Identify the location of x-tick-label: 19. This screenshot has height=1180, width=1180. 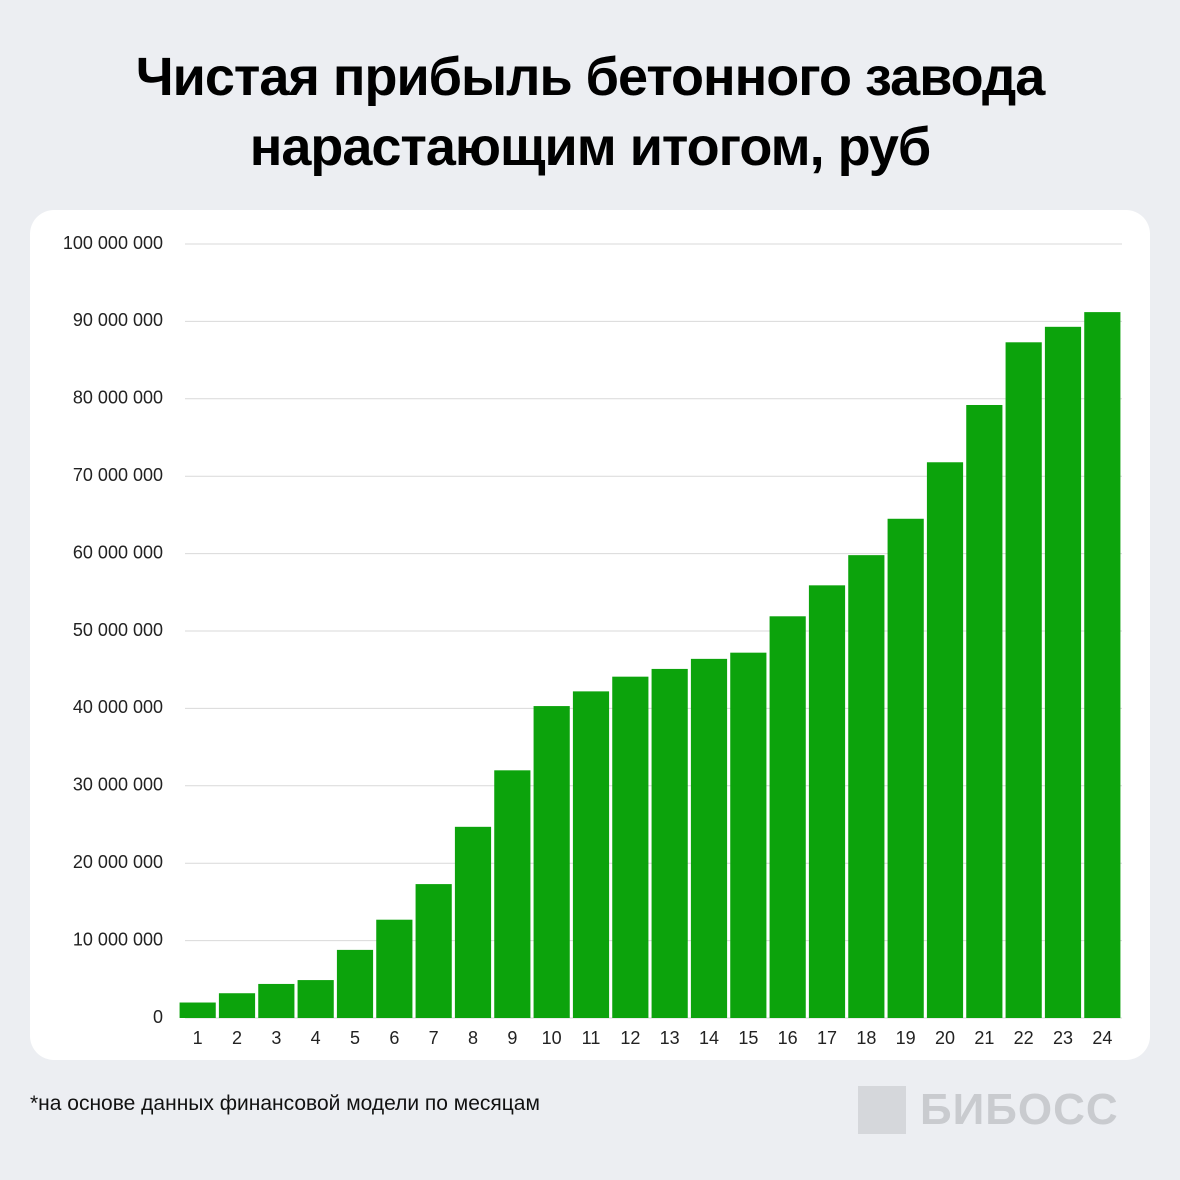
(906, 1038).